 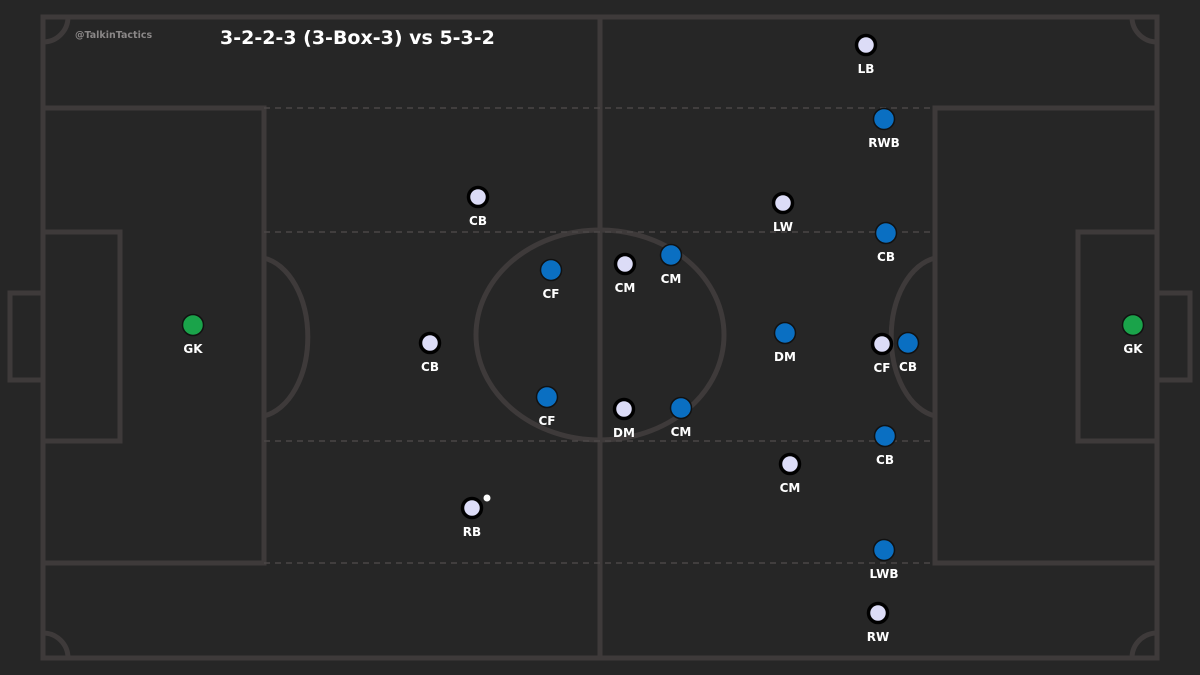 I want to click on player-blue: LWB, so click(x=884, y=559).